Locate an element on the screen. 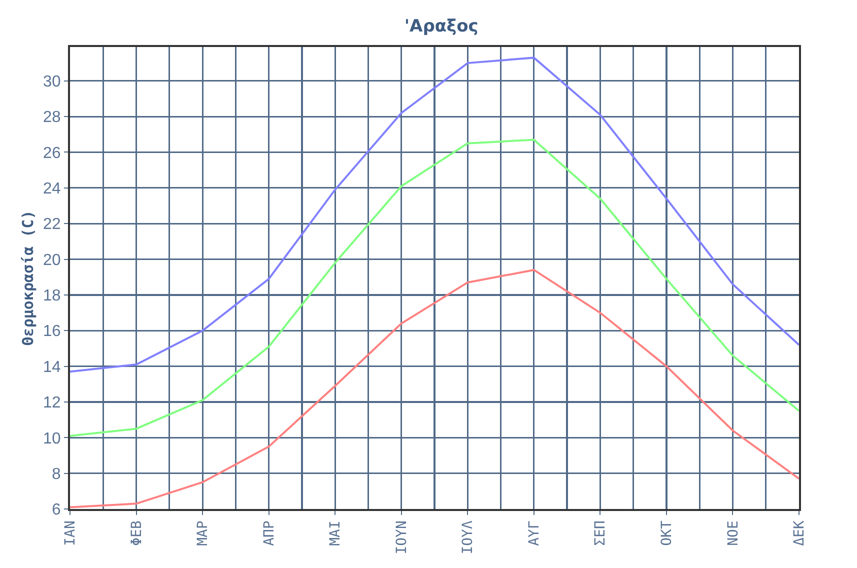 This screenshot has height=568, width=857. x-tick-label: ΑΠΡ is located at coordinates (269, 533).